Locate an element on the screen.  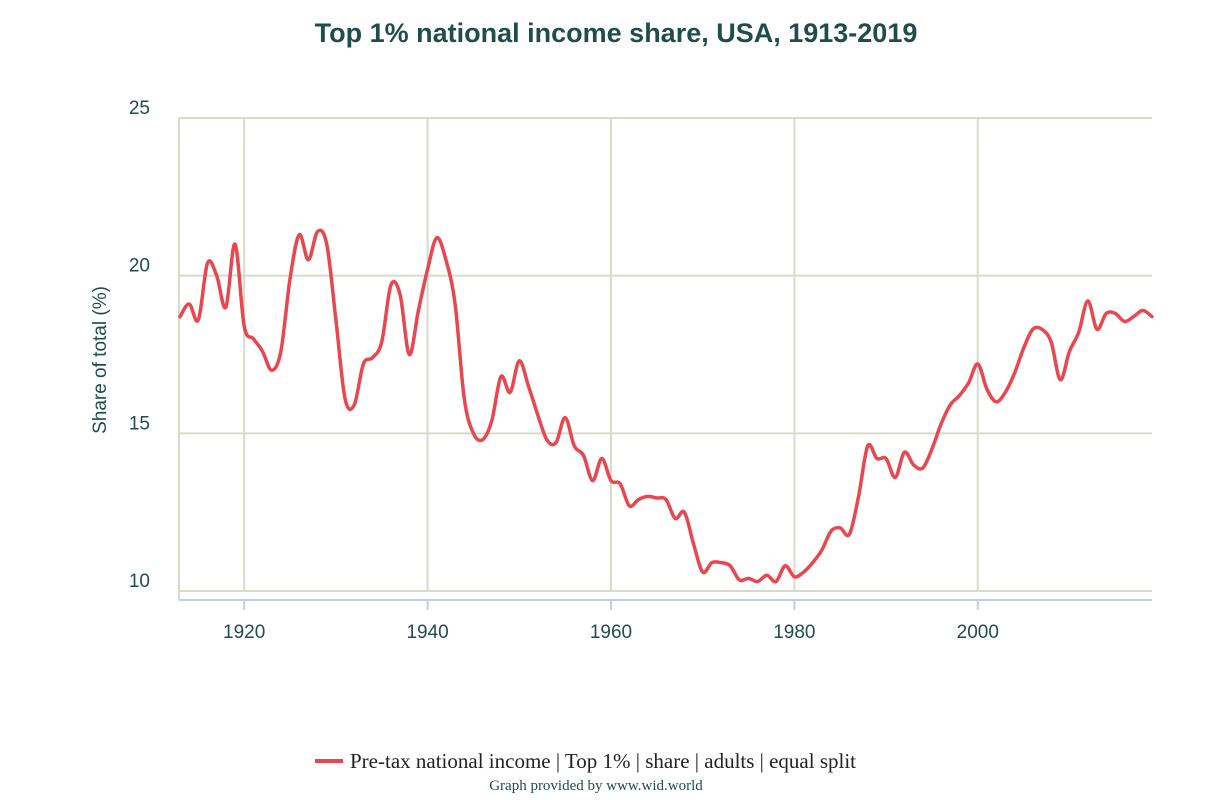
data-point-1943 is located at coordinates (455, 304).